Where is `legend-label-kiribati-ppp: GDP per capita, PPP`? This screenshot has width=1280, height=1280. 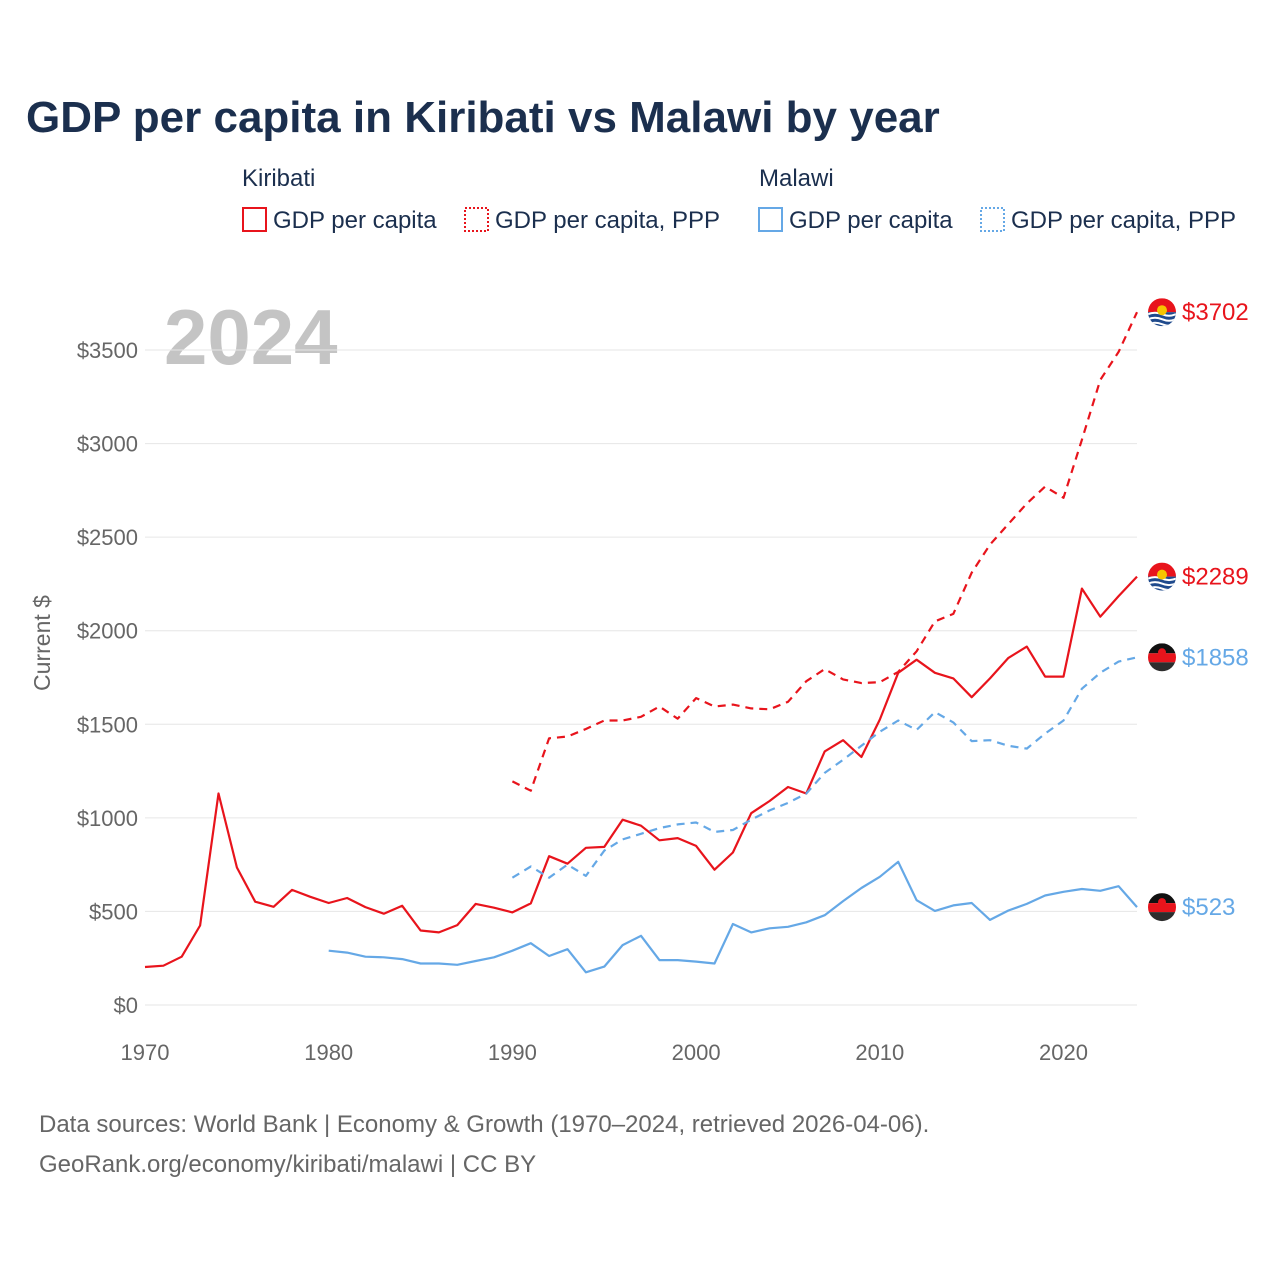 legend-label-kiribati-ppp: GDP per capita, PPP is located at coordinates (607, 220).